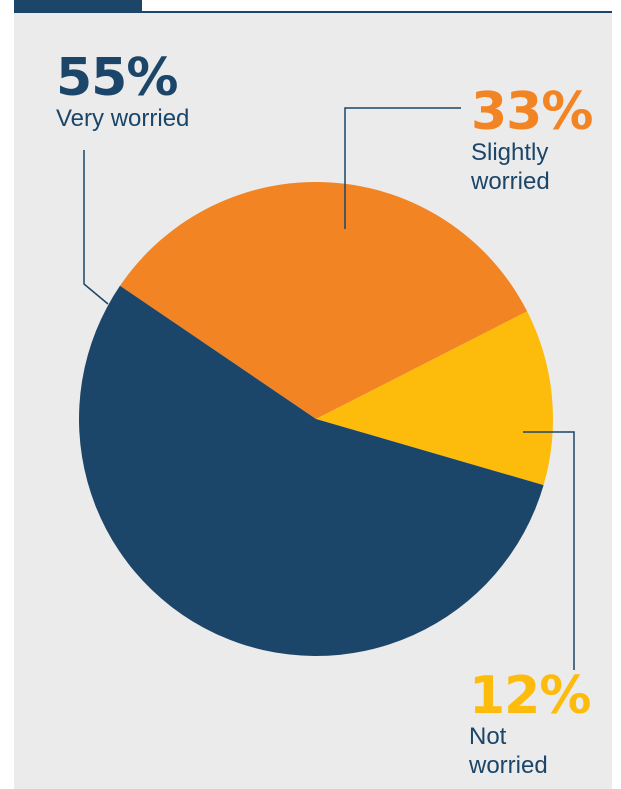 Image resolution: width=621 pixels, height=789 pixels. Describe the element at coordinates (96, 227) in the screenshot. I see `leader-line-very-worried` at that location.